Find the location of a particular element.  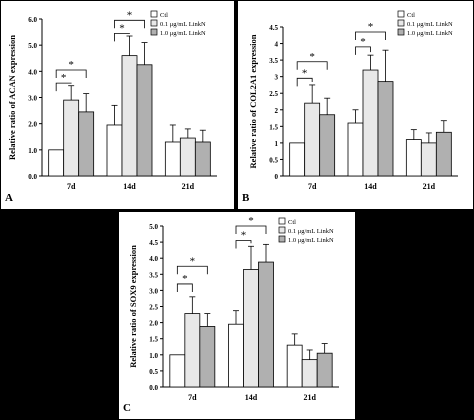

y-tick-label: 4 is located at coordinates (277, 45).